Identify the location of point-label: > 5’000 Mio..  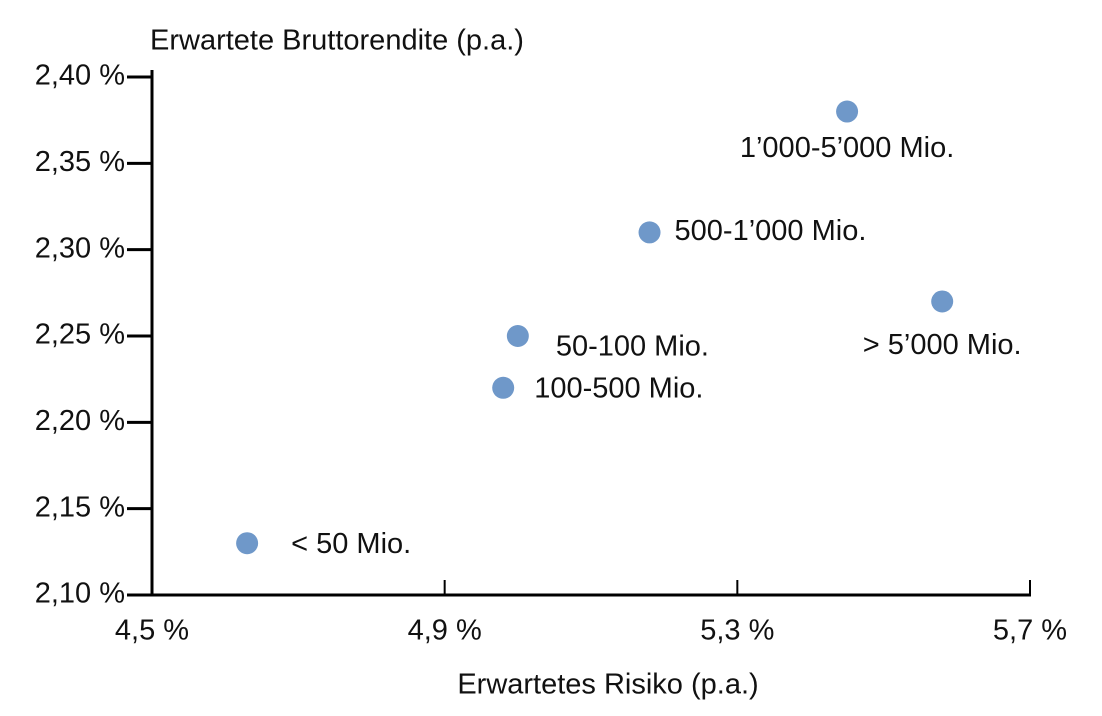
(942, 345).